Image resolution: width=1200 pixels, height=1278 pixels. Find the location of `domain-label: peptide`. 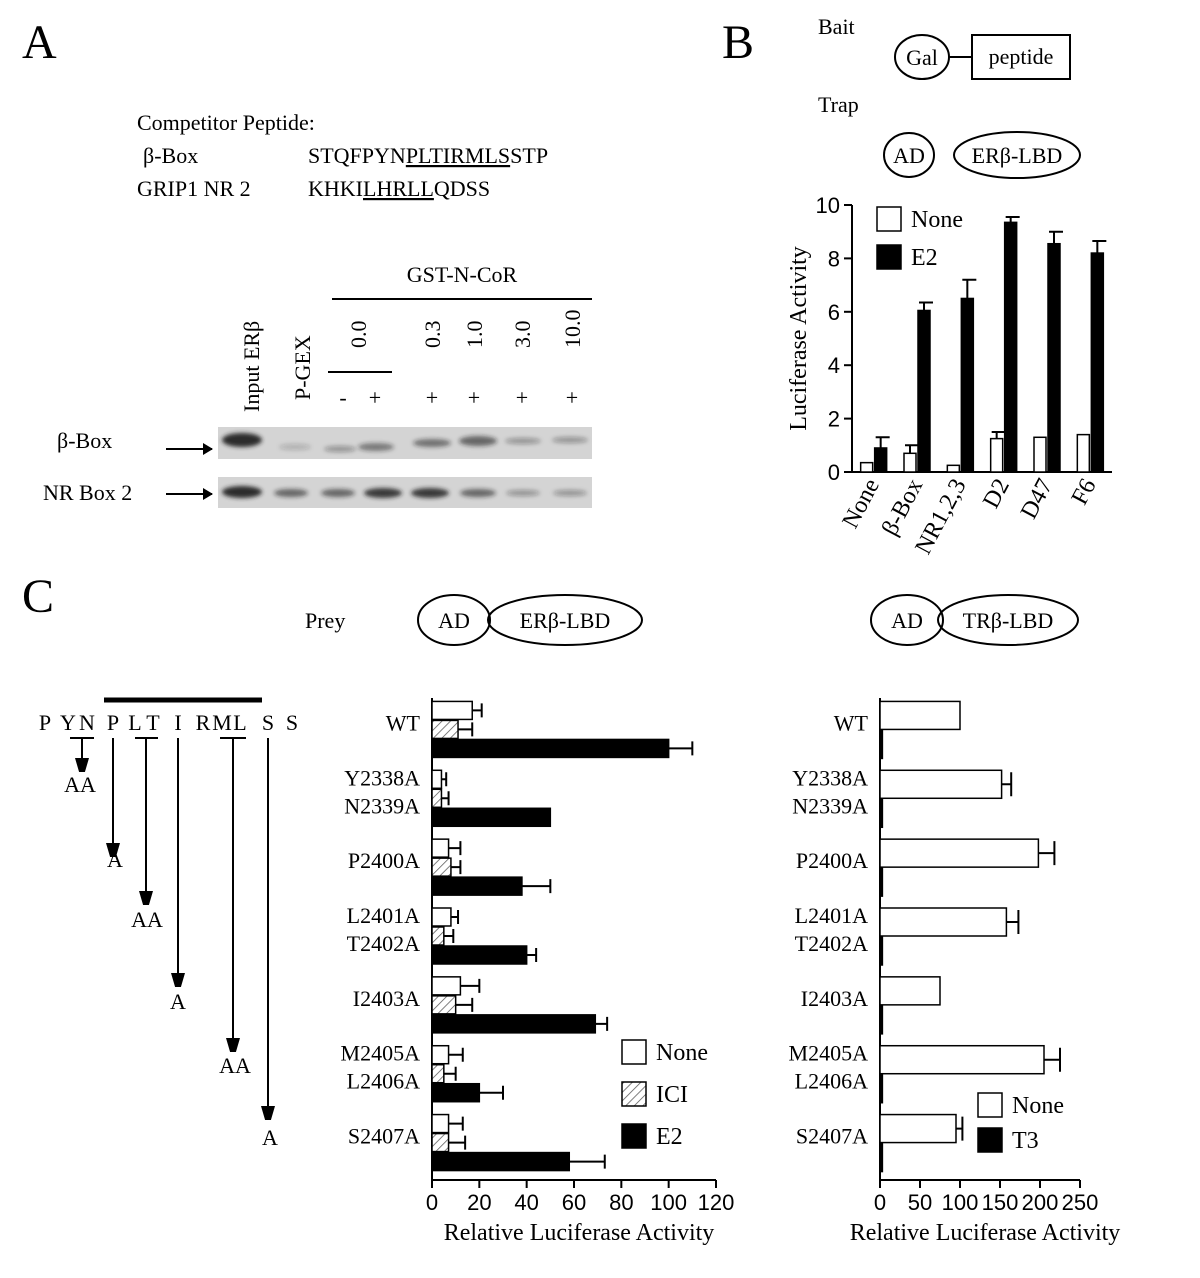

domain-label: peptide is located at coordinates (1021, 56).